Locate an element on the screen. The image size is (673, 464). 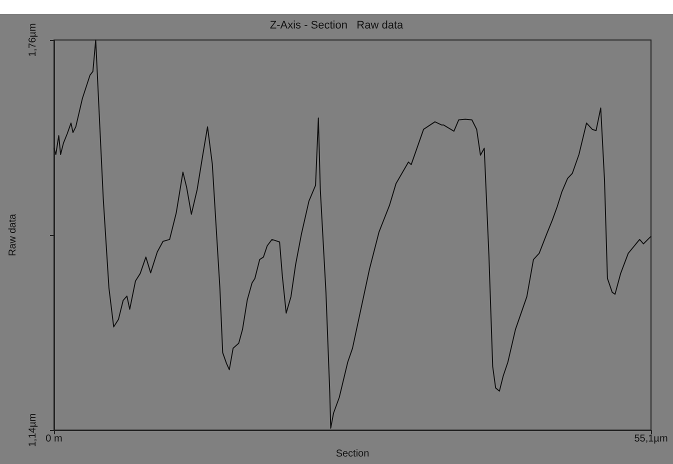
y-axis-title: Raw data is located at coordinates (13, 234).